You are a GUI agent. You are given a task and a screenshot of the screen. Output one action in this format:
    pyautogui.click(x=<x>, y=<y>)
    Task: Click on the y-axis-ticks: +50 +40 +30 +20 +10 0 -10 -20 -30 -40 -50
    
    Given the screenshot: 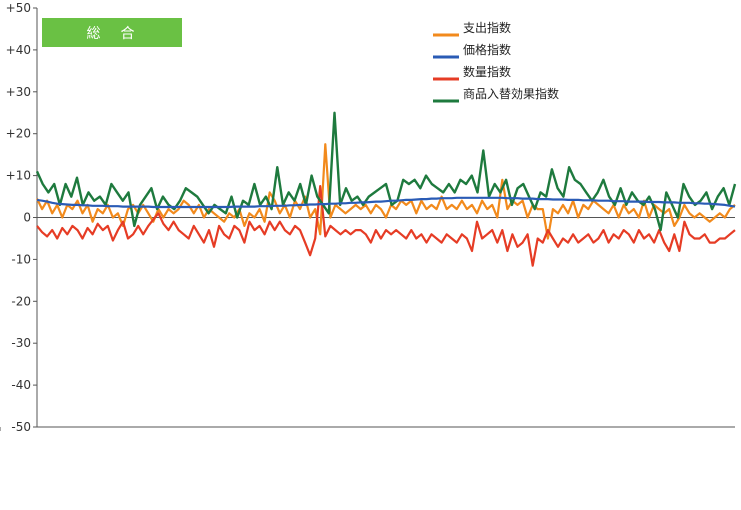 What is the action you would take?
    pyautogui.click(x=21, y=217)
    